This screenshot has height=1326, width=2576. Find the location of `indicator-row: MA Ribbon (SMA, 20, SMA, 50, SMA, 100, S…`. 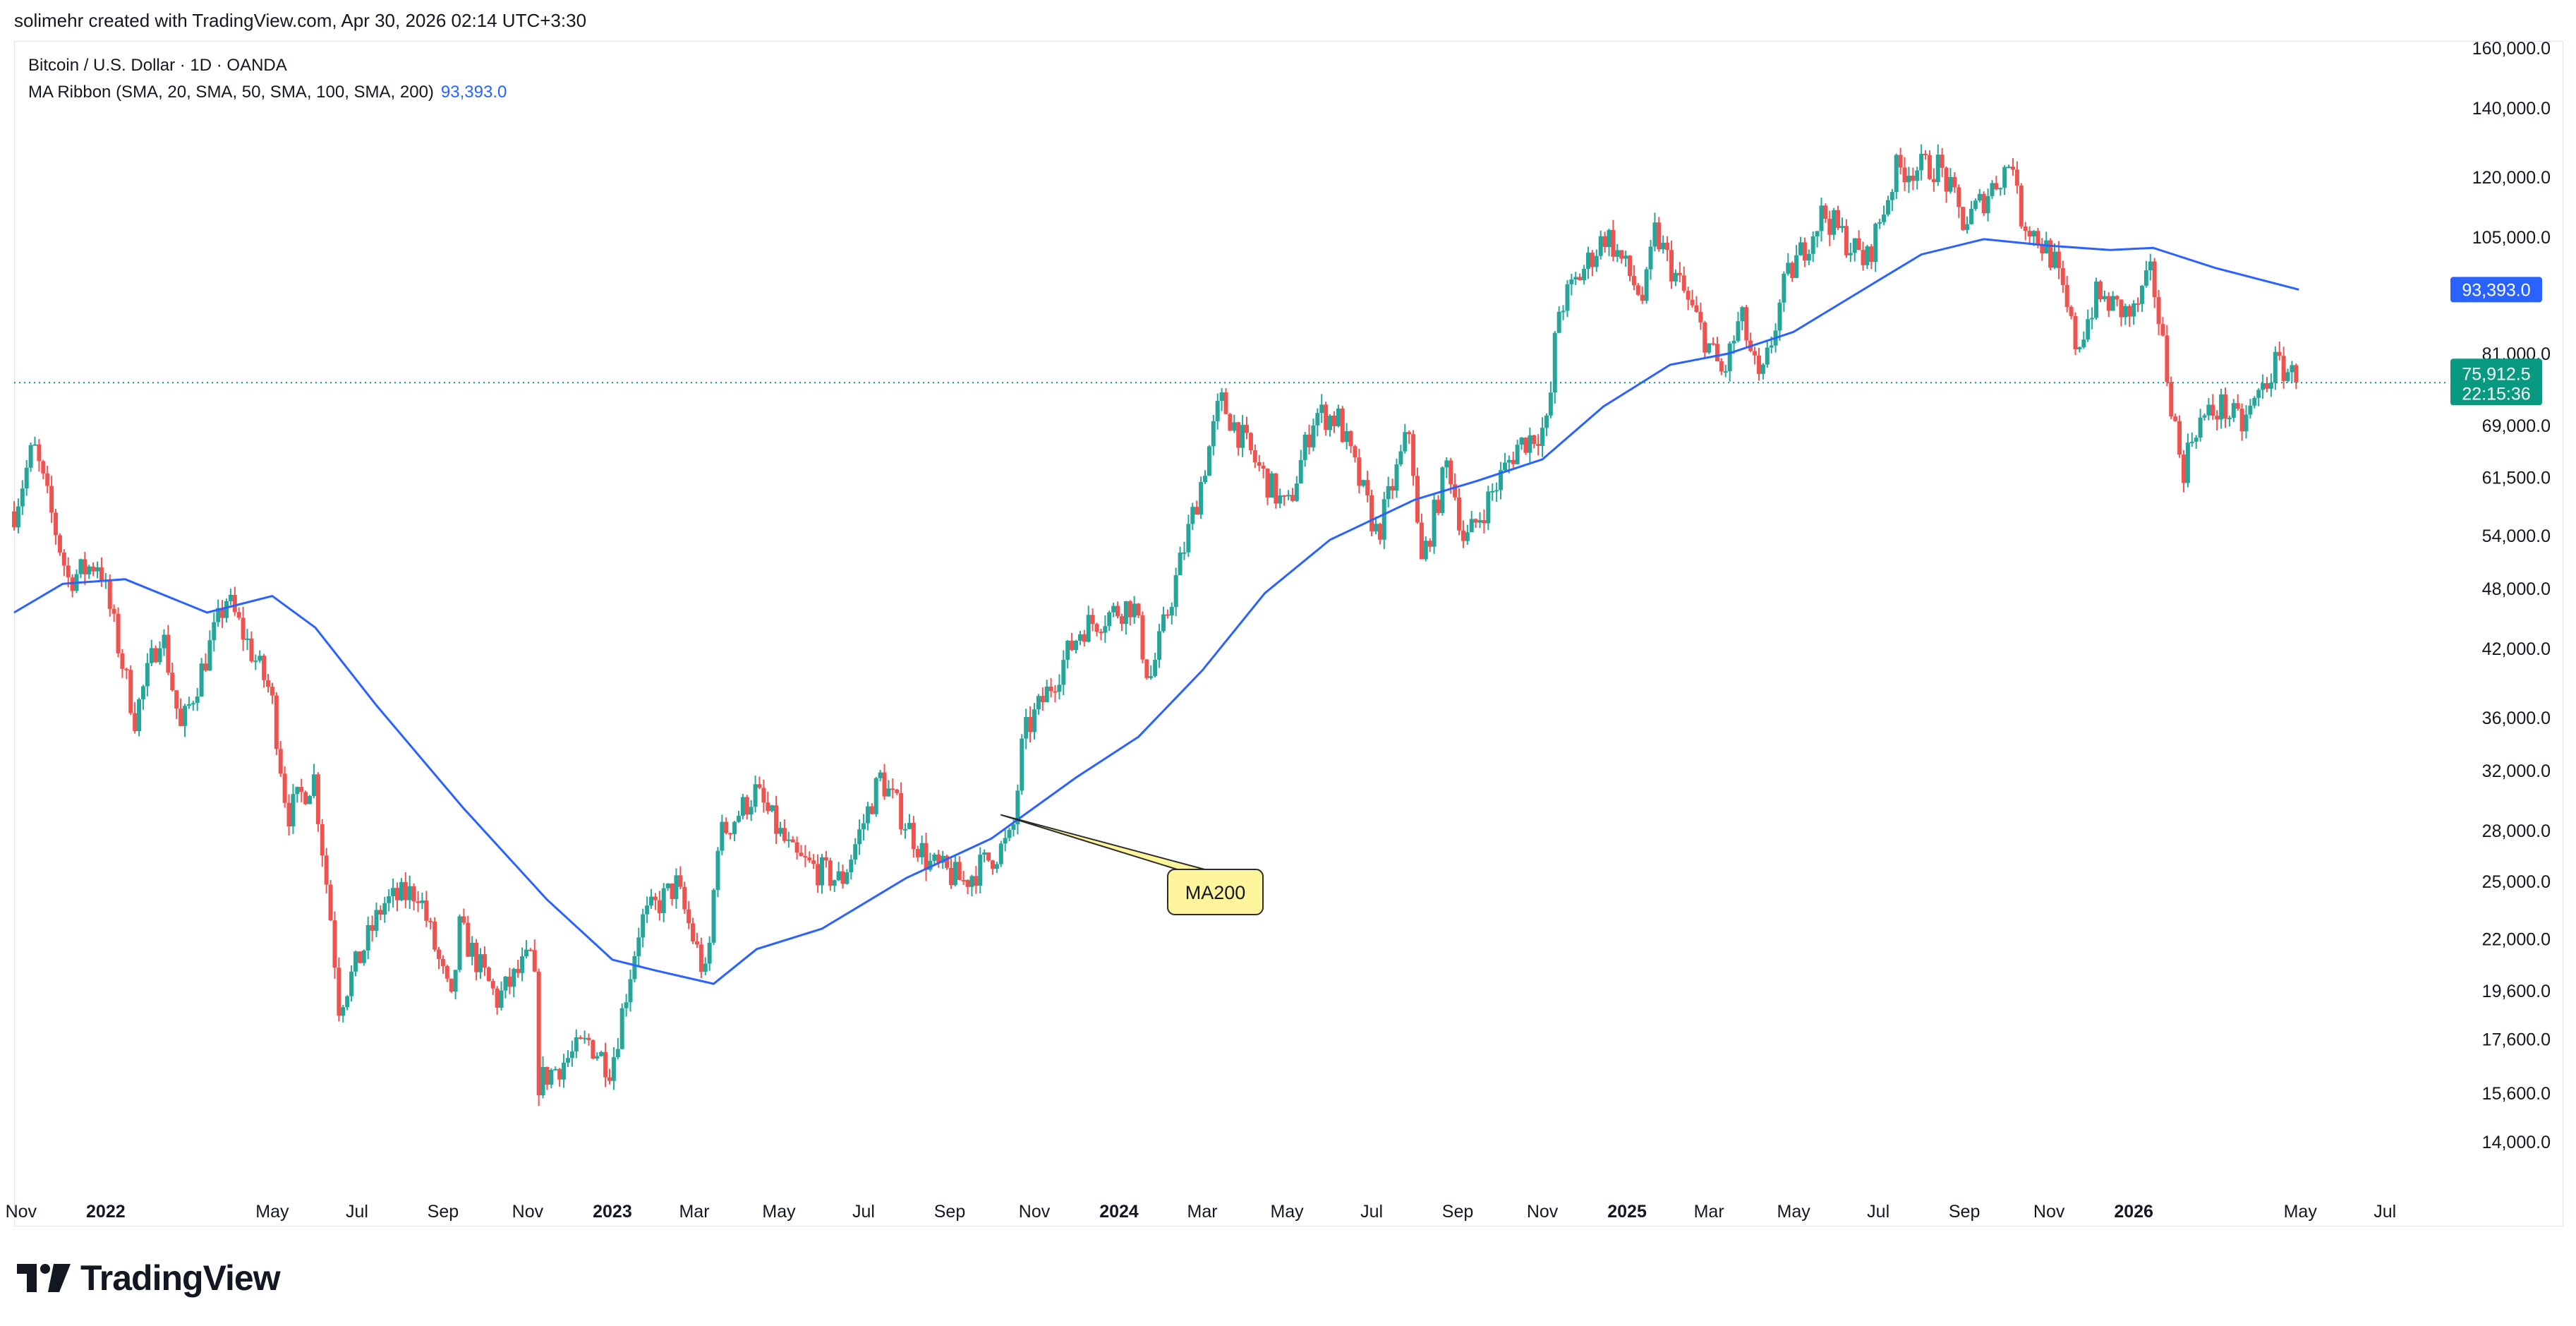

indicator-row: MA Ribbon (SMA, 20, SMA, 50, SMA, 100, S… is located at coordinates (268, 92).